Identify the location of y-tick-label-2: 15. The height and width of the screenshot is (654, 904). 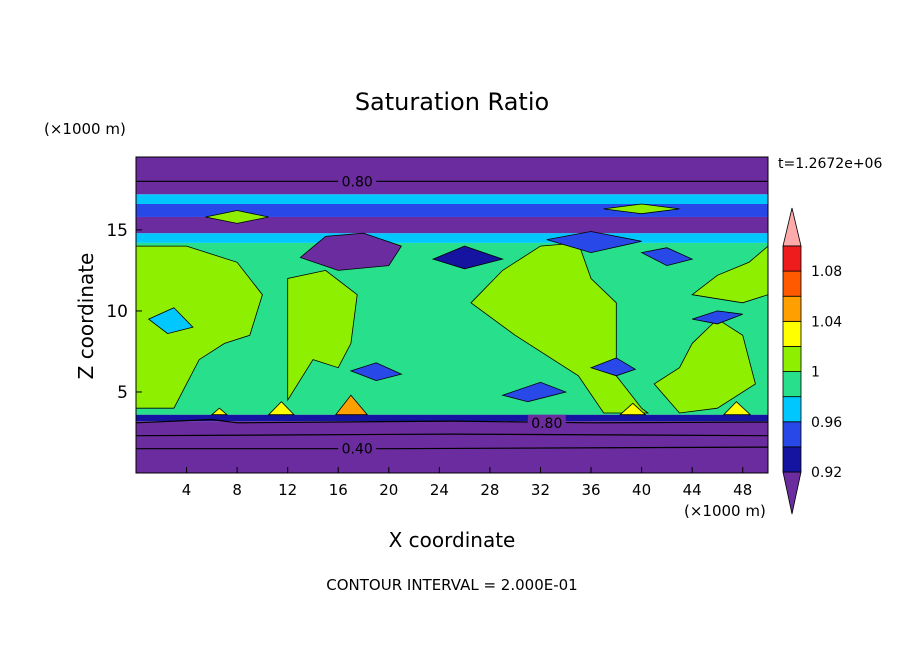
(117, 231).